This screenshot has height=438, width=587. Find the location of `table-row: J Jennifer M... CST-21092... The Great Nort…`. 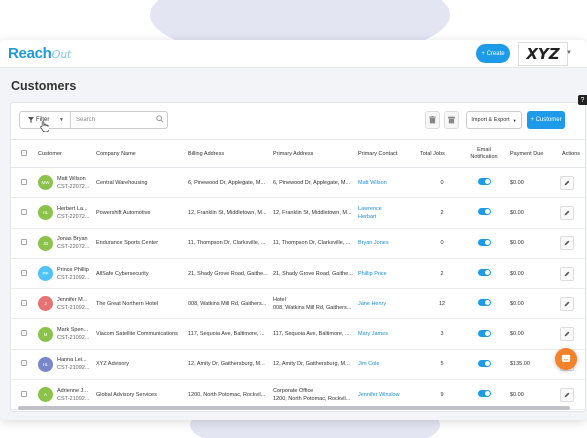

table-row: J Jennifer M... CST-21092... The Great Nort… is located at coordinates (298, 304).